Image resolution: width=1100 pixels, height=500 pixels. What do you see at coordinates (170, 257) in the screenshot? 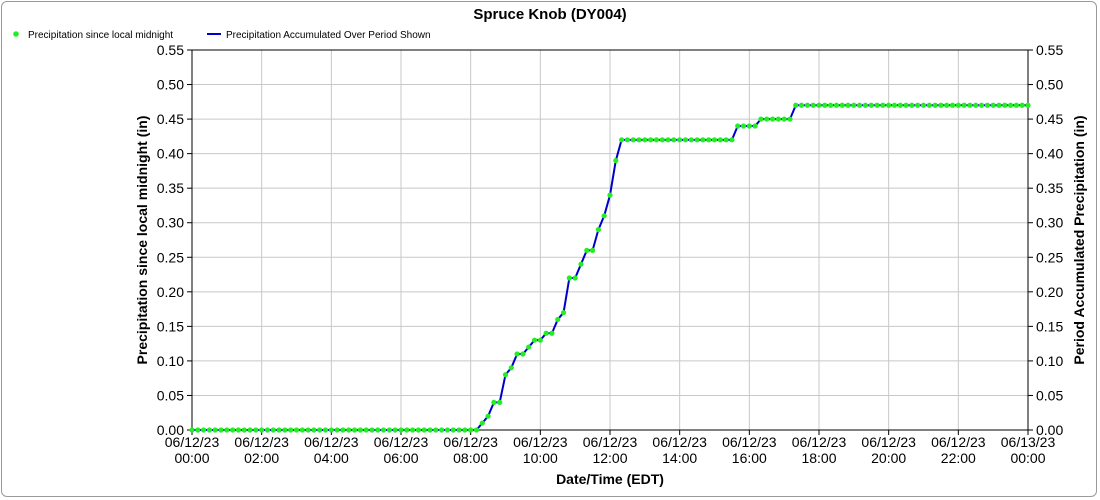
I see `y-tick-label-left: 0.25` at bounding box center [170, 257].